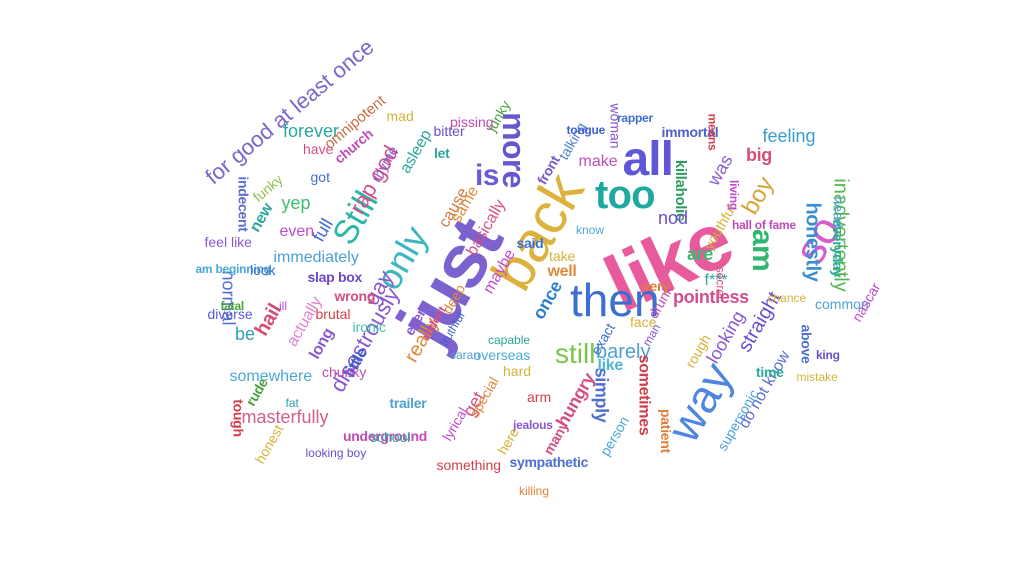 The image size is (1034, 581). Describe the element at coordinates (562, 256) in the screenshot. I see `cloud-word: take` at that location.